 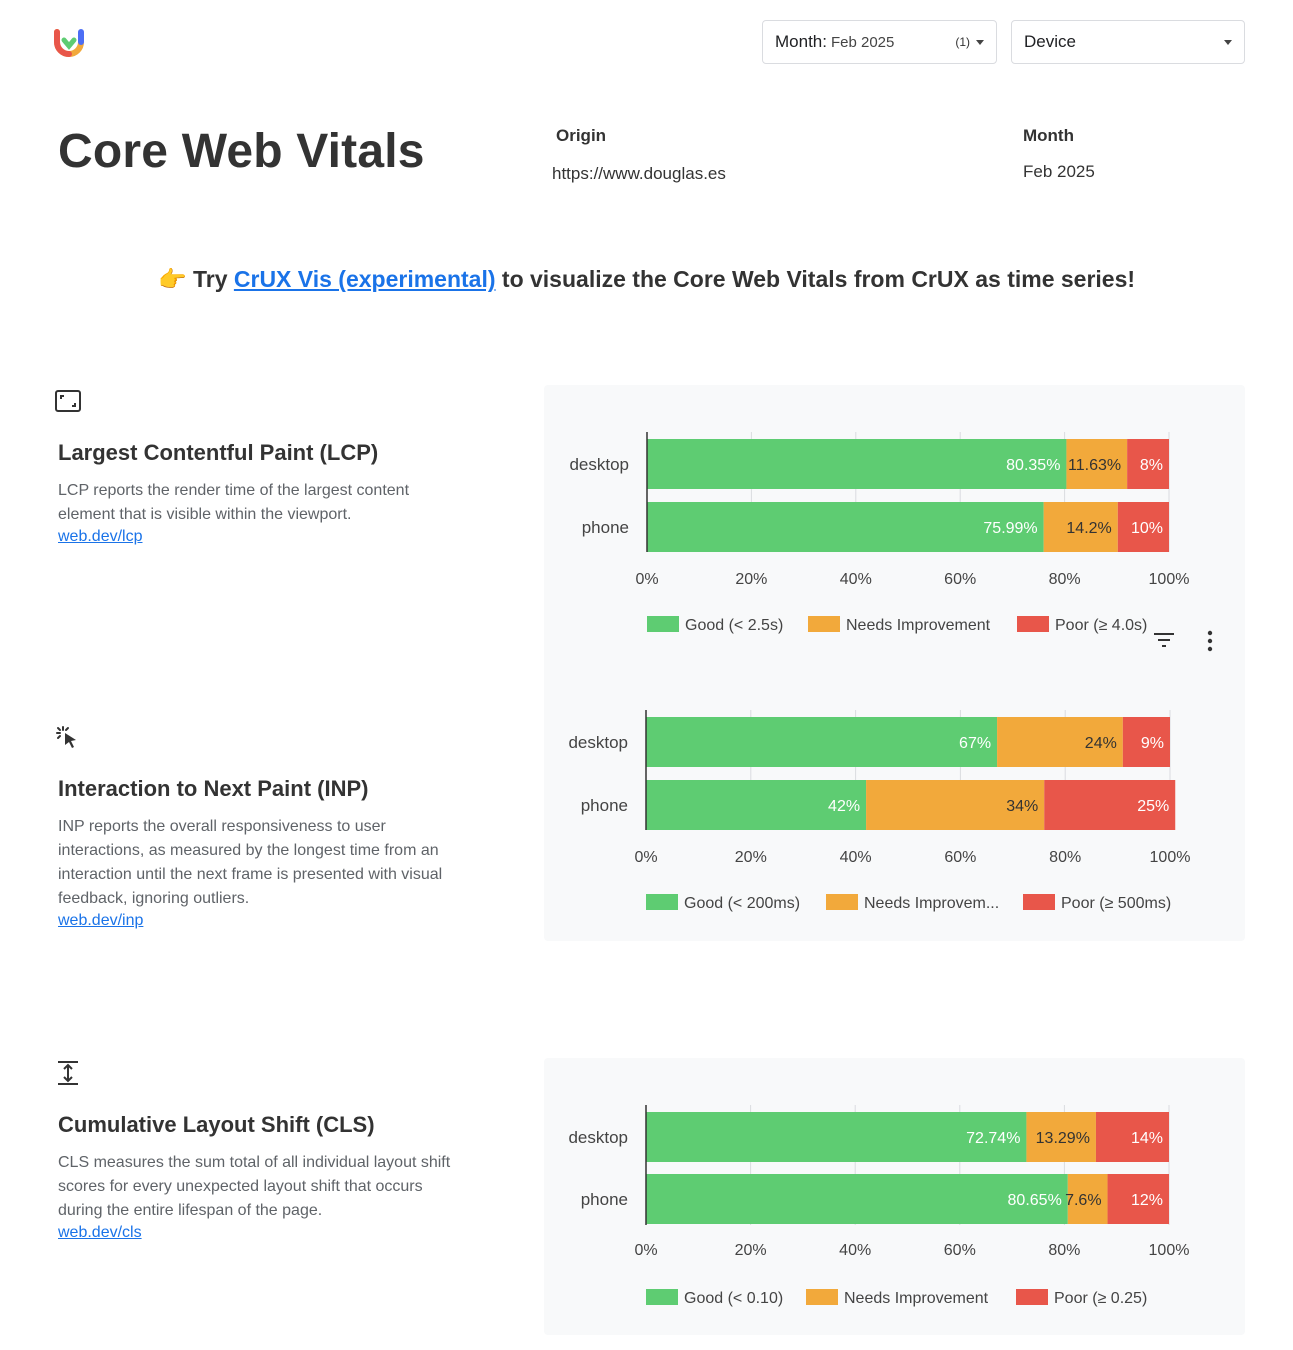 I want to click on lcp-bar-desktop-good, so click(x=857, y=464).